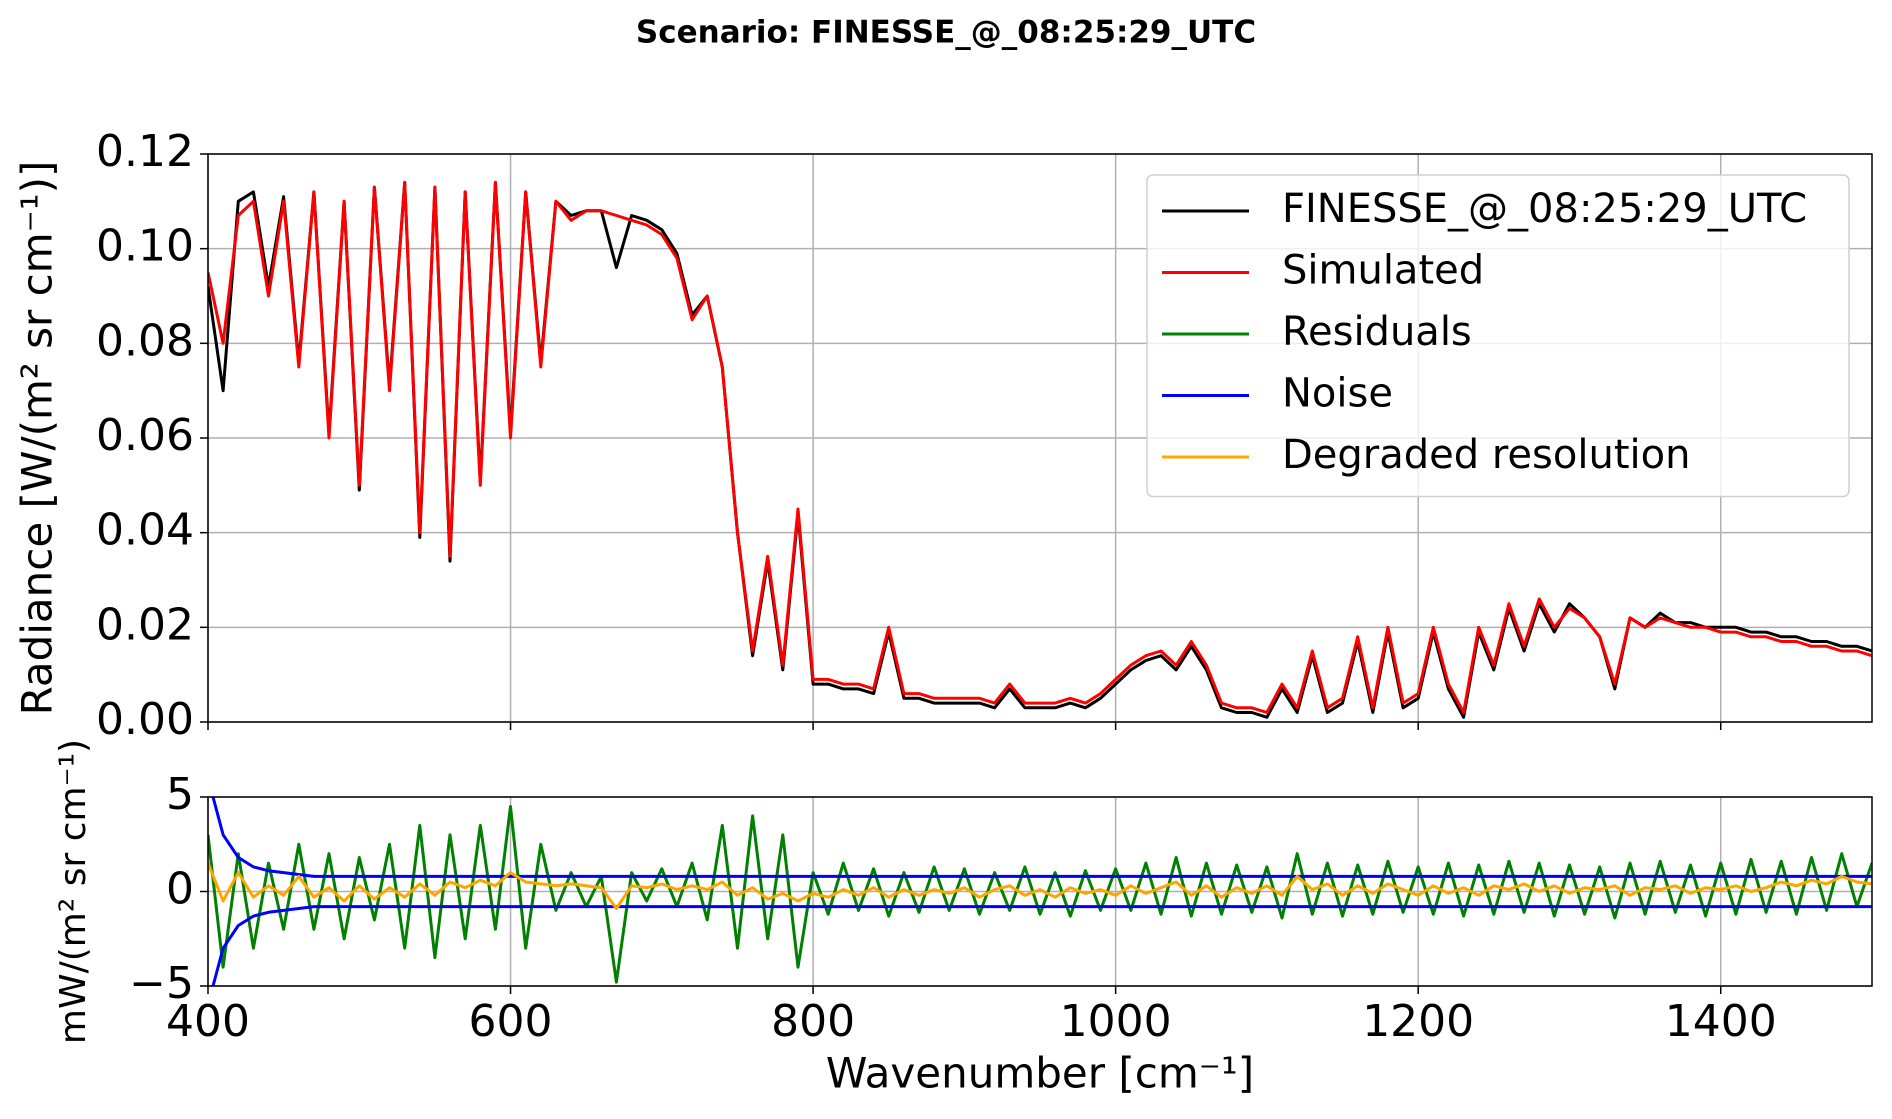  Describe the element at coordinates (813, 1021) in the screenshot. I see `x-tick-label: 800` at that location.